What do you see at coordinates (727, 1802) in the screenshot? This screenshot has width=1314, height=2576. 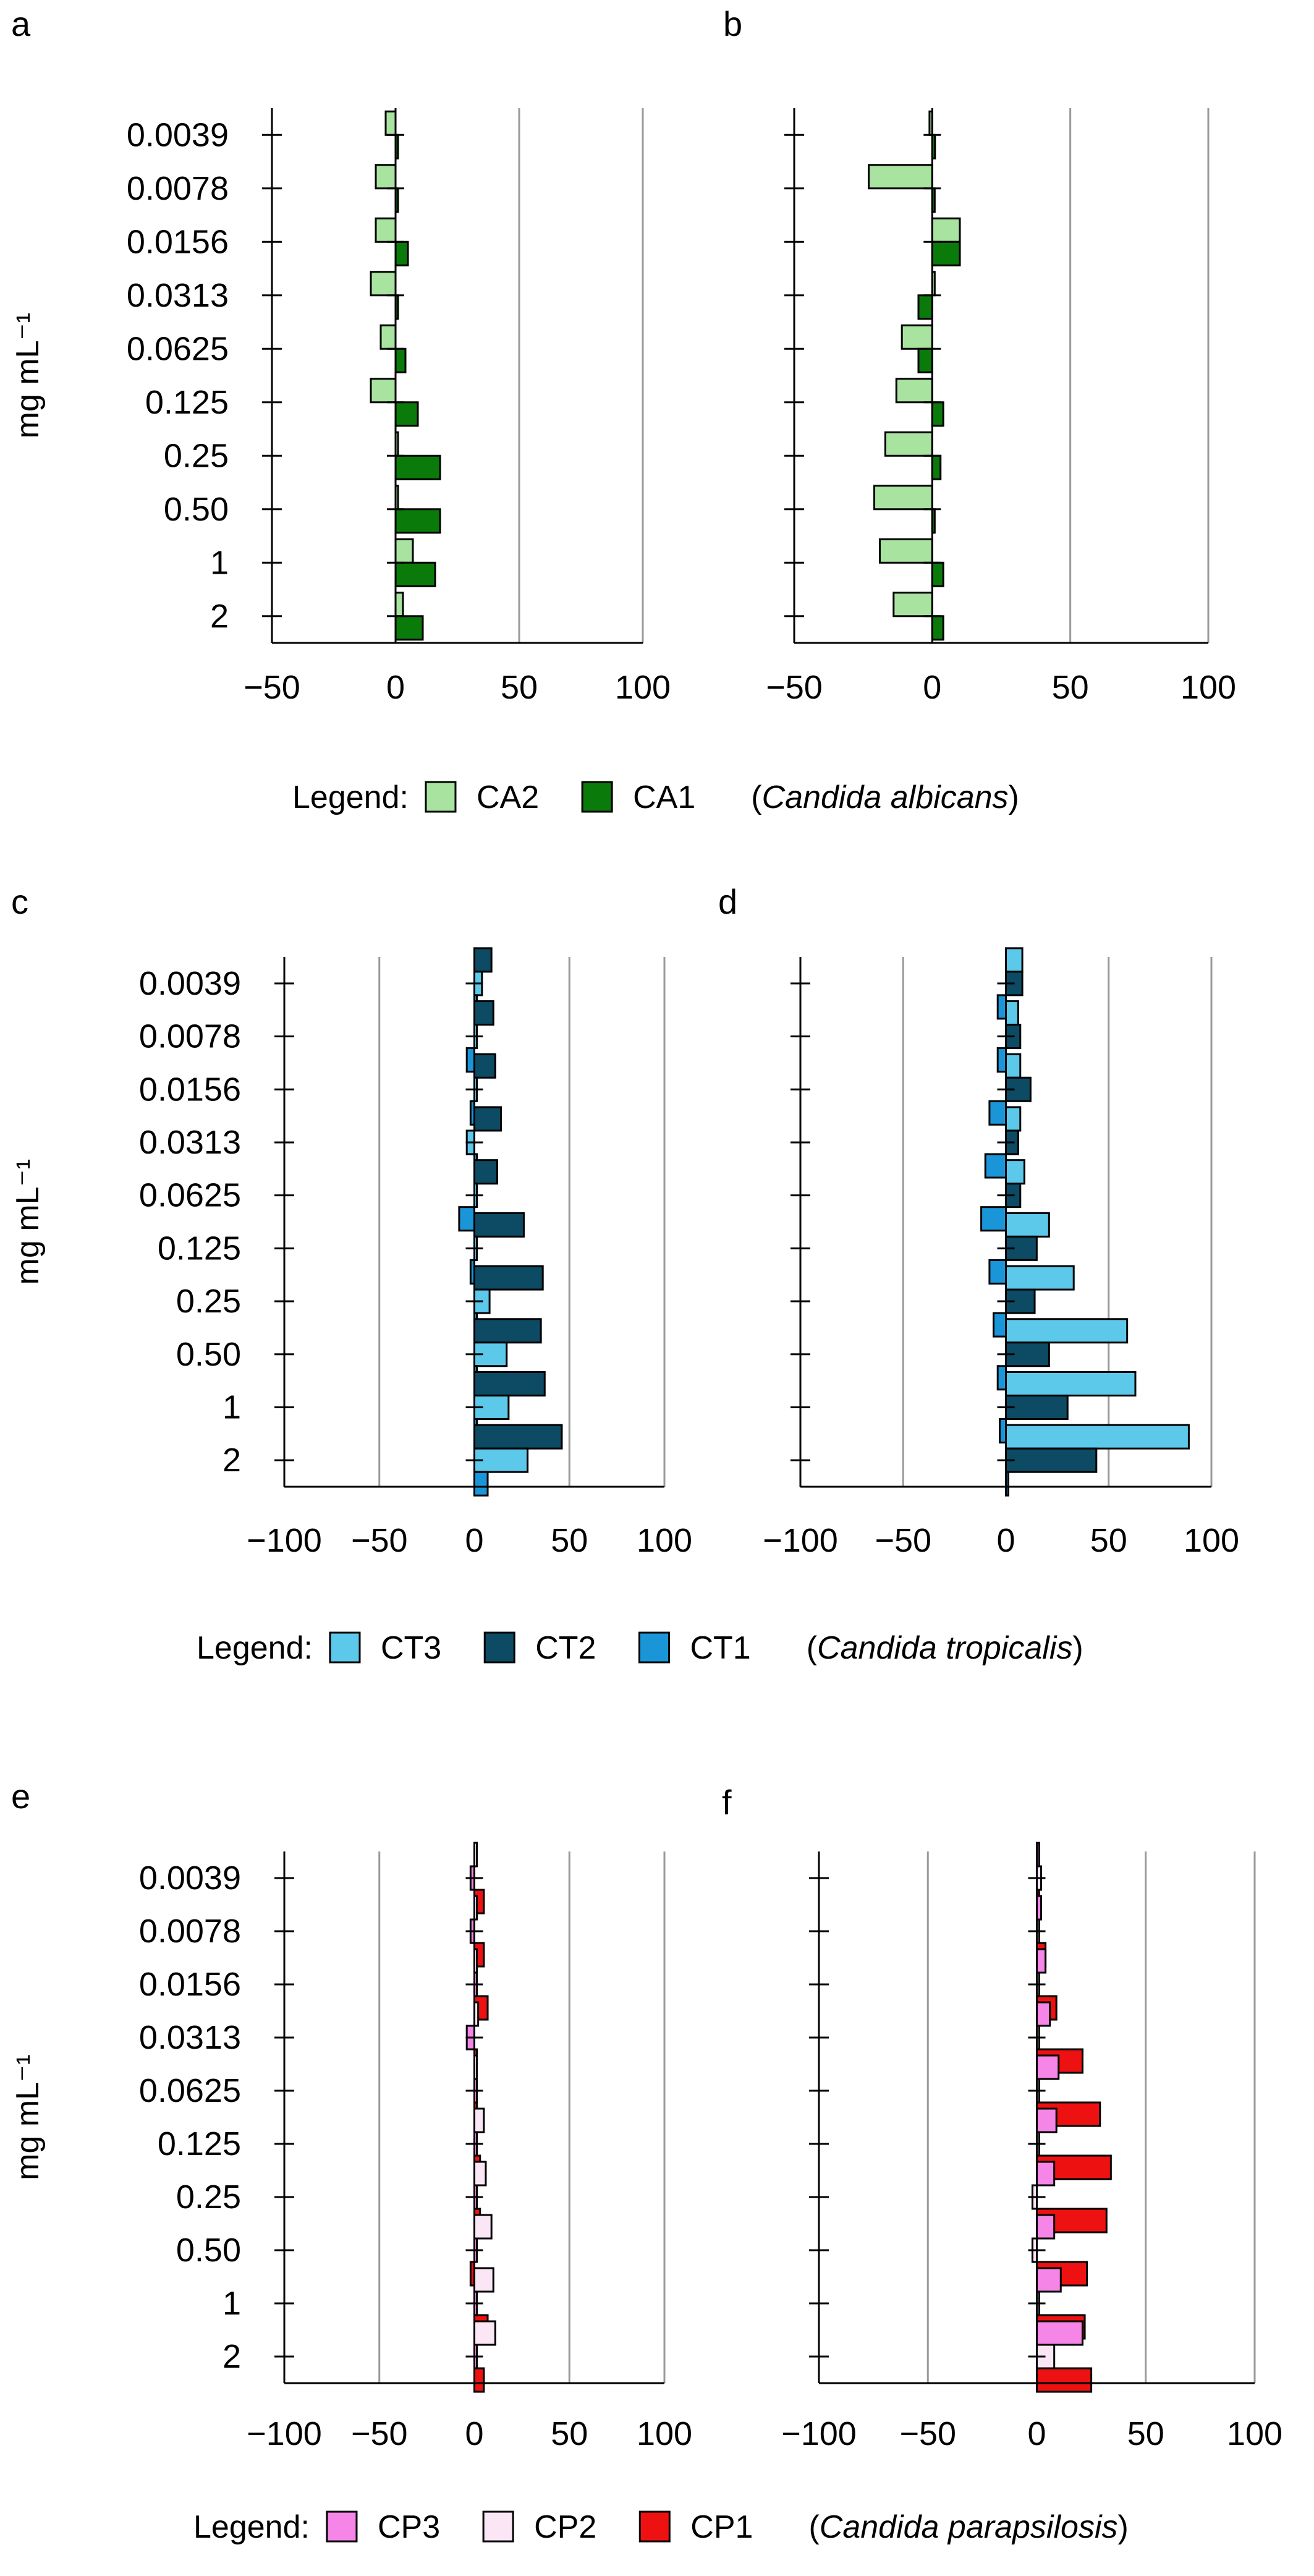 I see `panel-label: f` at bounding box center [727, 1802].